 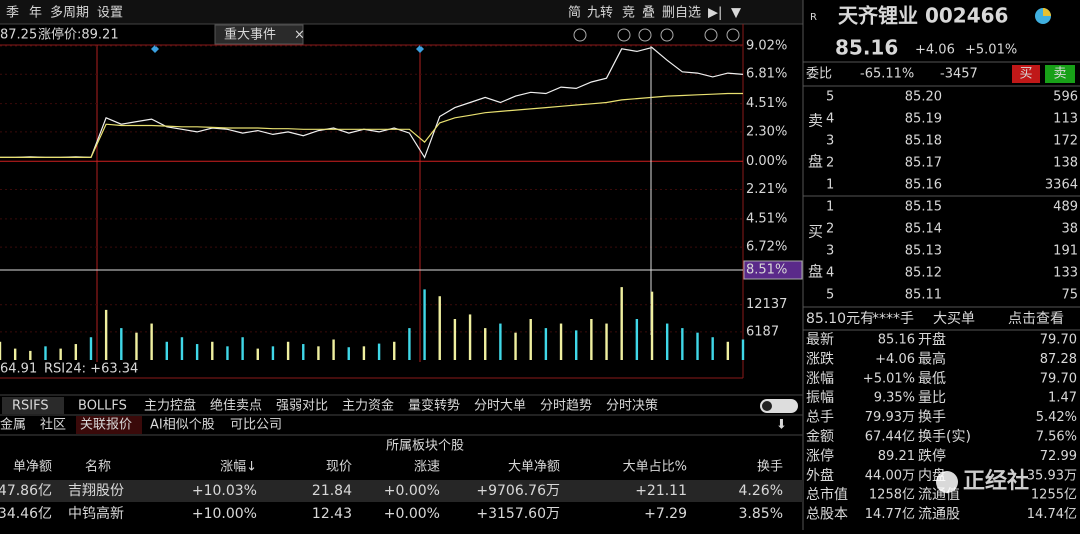 I want to click on big-order-text: 大买单, so click(x=954, y=319).